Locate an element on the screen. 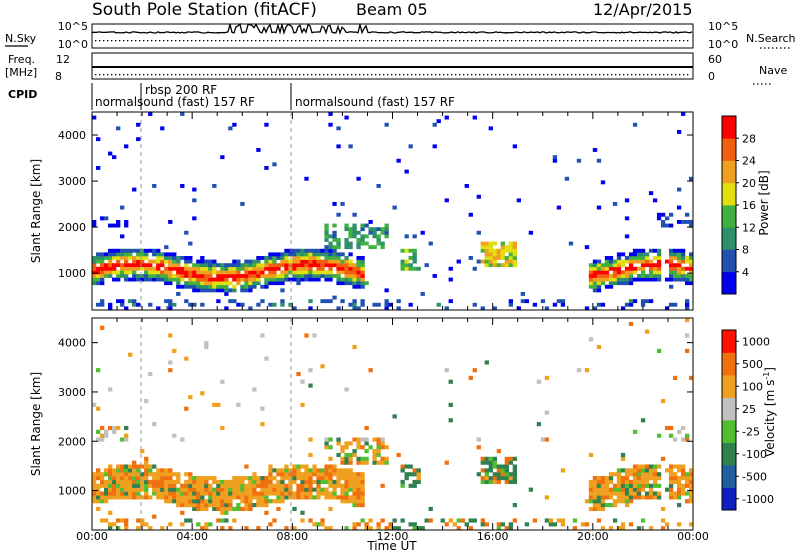  colorbar-tick-label: 24 is located at coordinates (749, 161).